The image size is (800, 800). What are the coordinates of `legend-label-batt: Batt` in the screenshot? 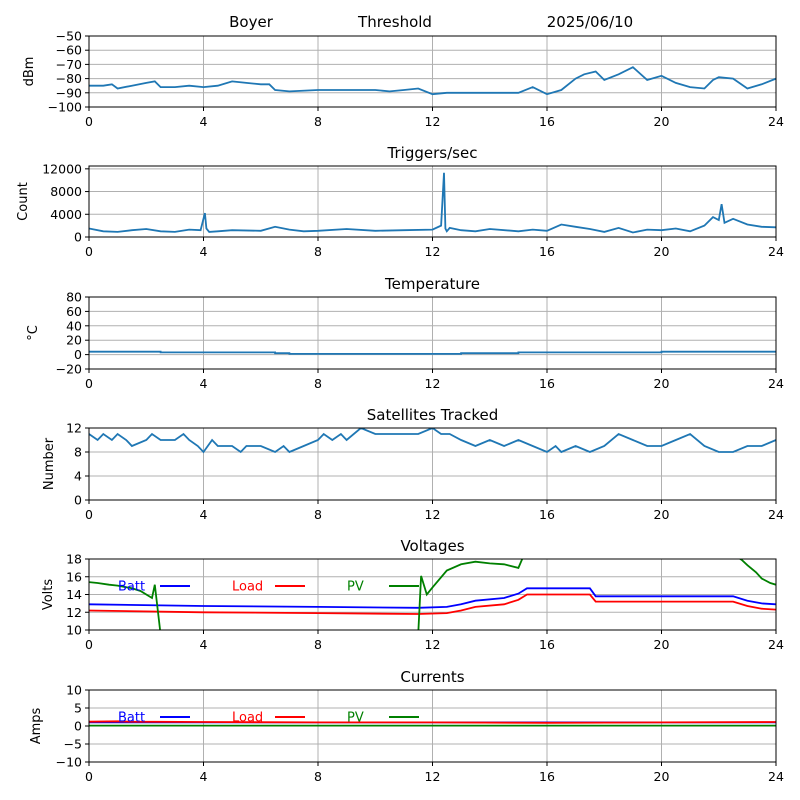 It's located at (131, 587).